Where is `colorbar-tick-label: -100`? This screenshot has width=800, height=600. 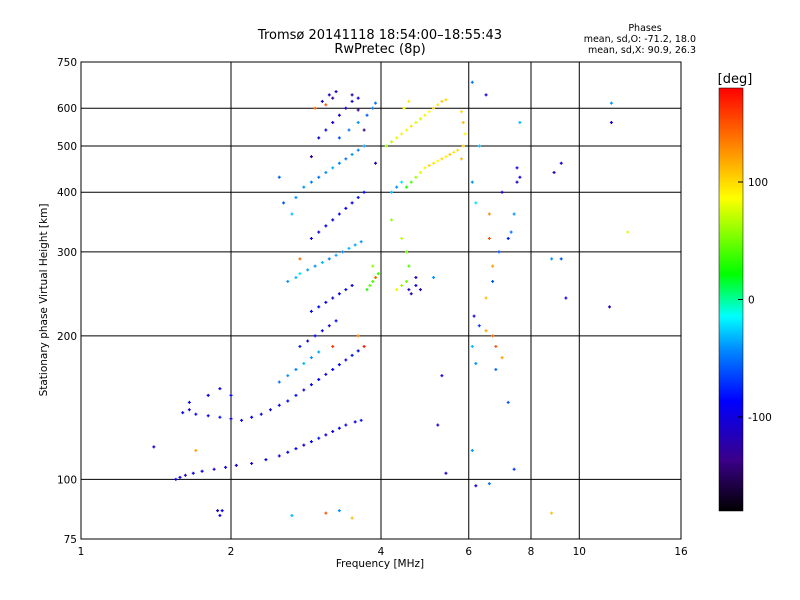
colorbar-tick-label: -100 is located at coordinates (760, 418).